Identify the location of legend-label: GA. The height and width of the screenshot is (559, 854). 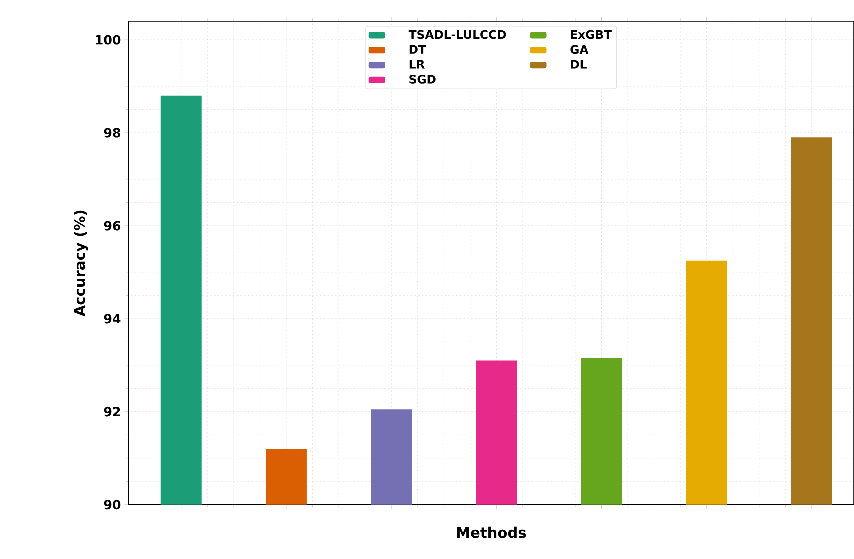
(579, 49).